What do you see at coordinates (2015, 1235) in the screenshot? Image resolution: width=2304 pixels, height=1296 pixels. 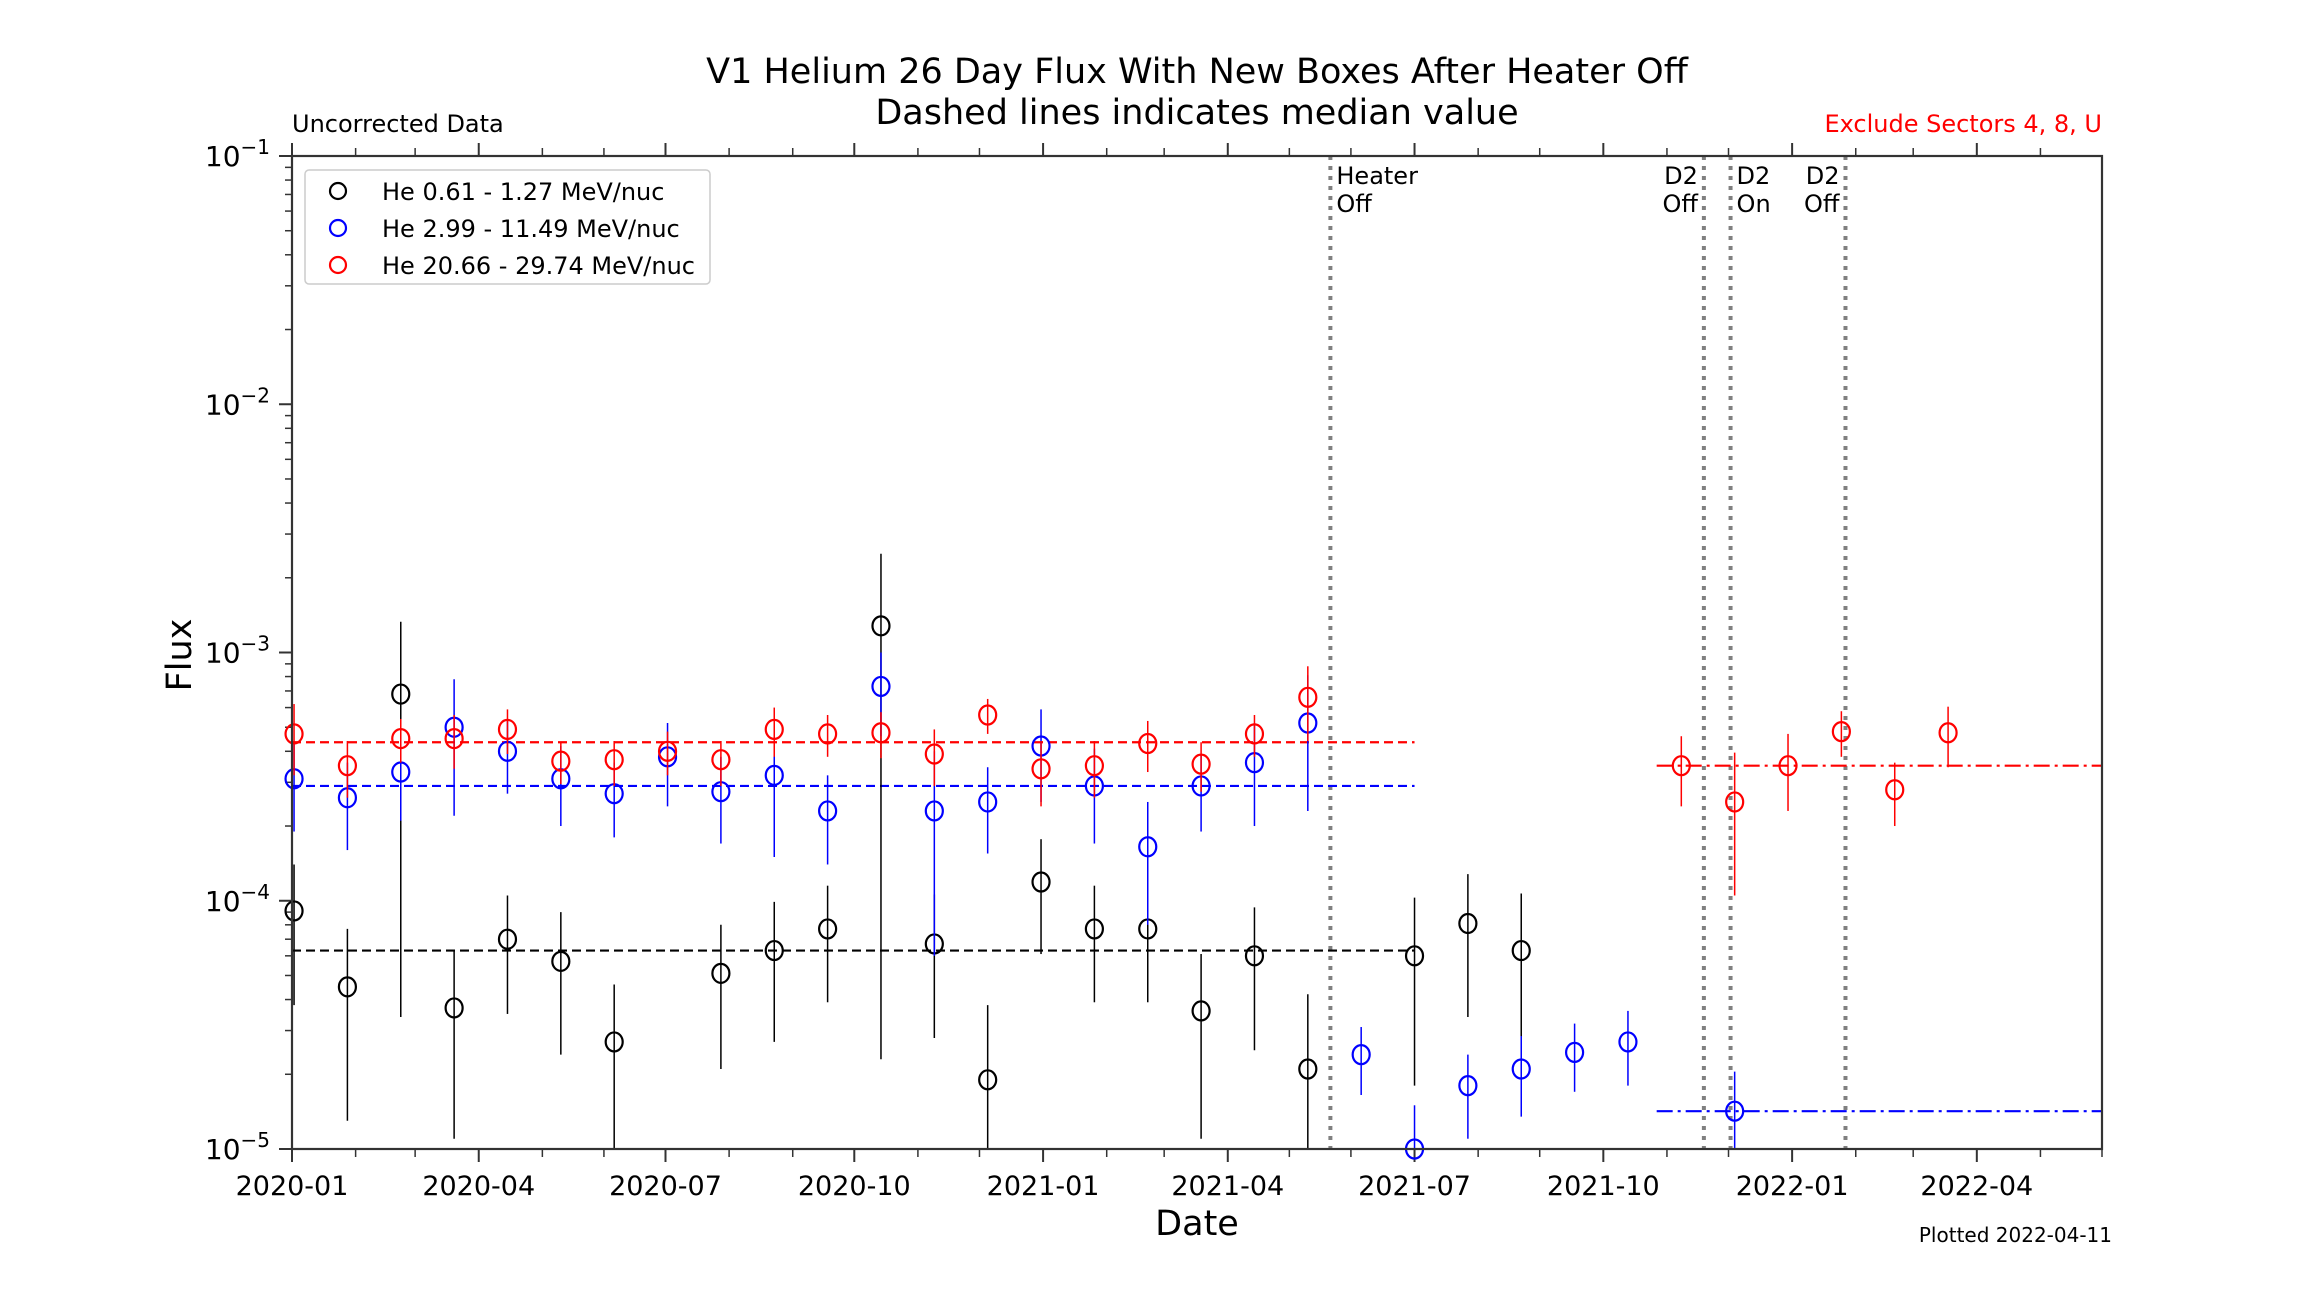 I see `plotted-date: Plotted 2022-04-11` at bounding box center [2015, 1235].